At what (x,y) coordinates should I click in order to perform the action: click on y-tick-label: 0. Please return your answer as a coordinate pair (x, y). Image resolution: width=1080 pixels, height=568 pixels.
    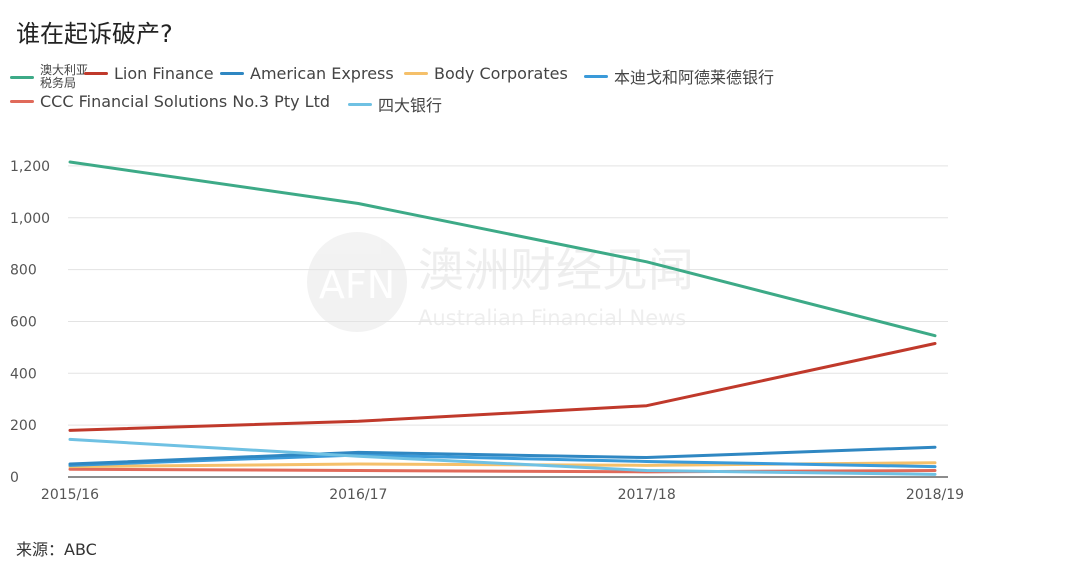
    Looking at the image, I should click on (14, 478).